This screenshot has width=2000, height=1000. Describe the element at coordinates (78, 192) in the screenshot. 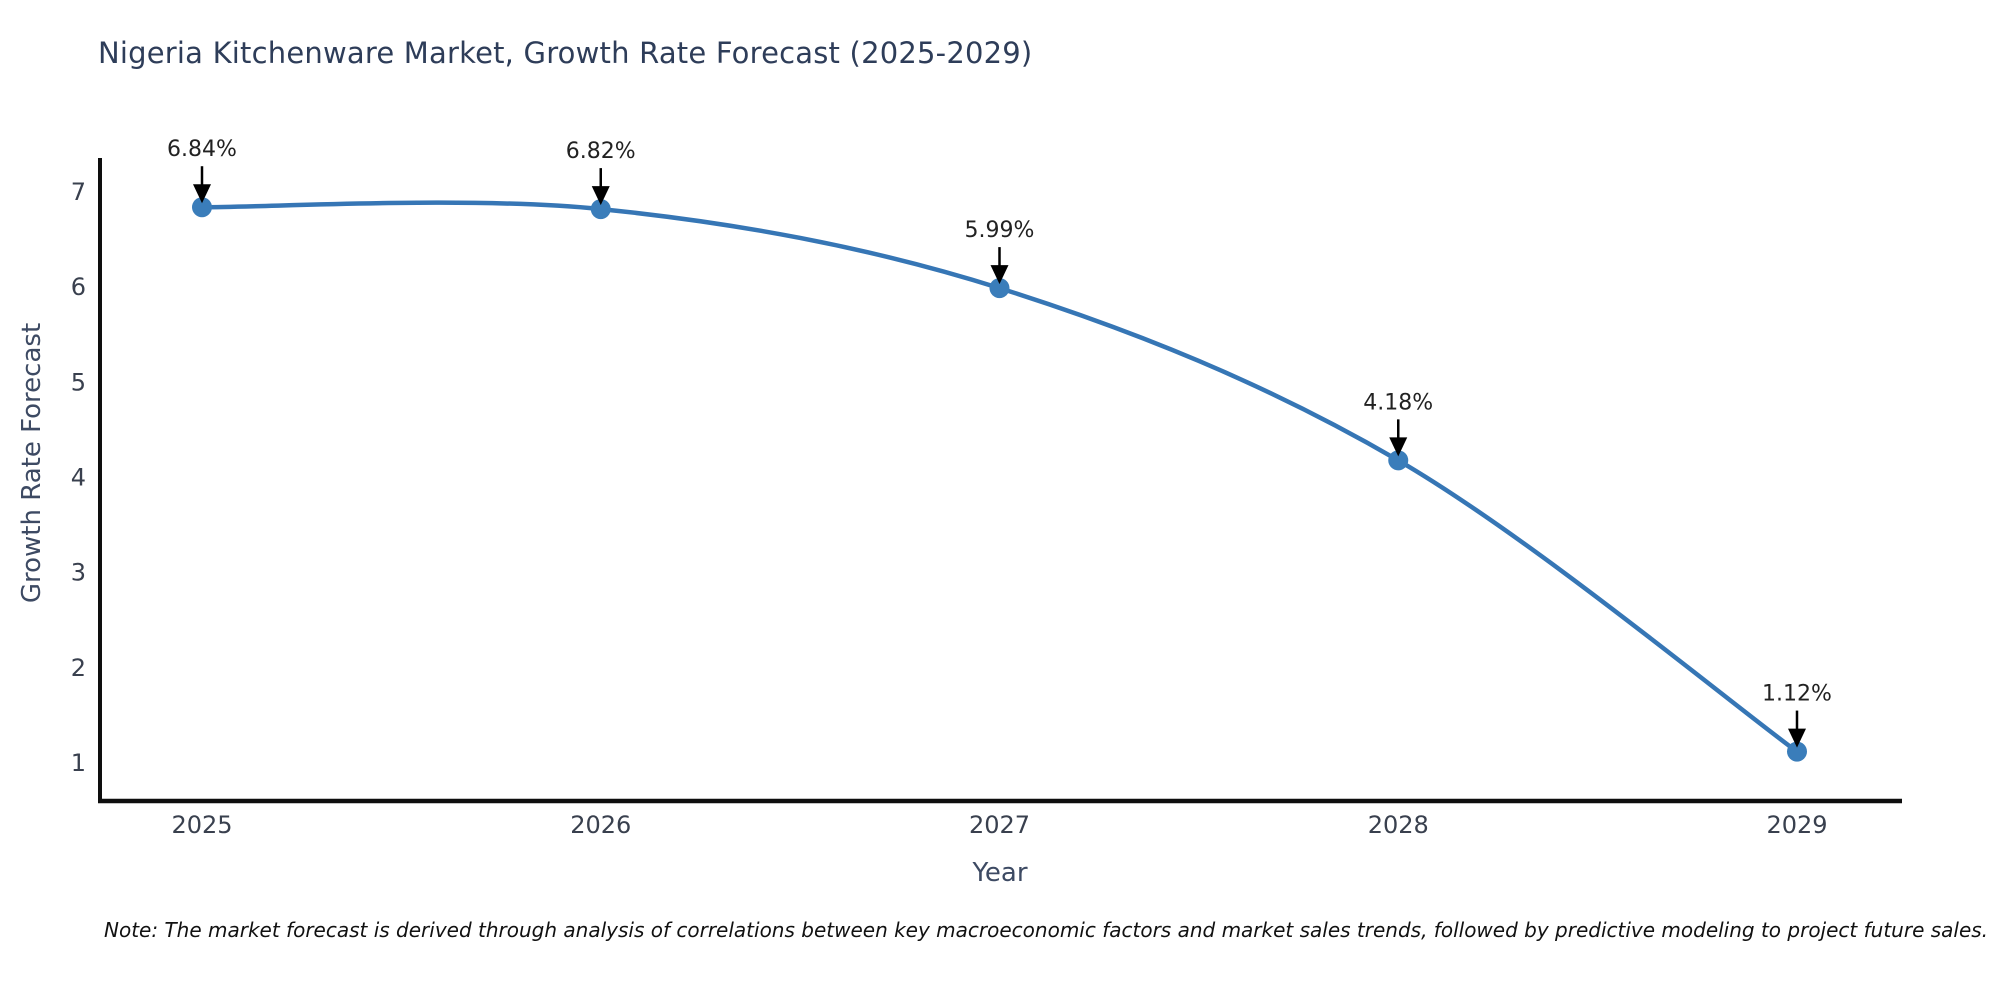

I see `y-tick-label: 7` at that location.